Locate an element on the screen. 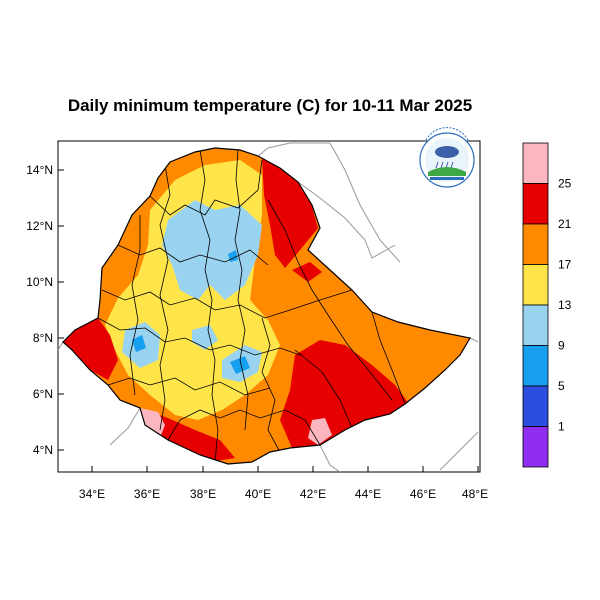  lat-tick-label: 10°N is located at coordinates (39, 282).